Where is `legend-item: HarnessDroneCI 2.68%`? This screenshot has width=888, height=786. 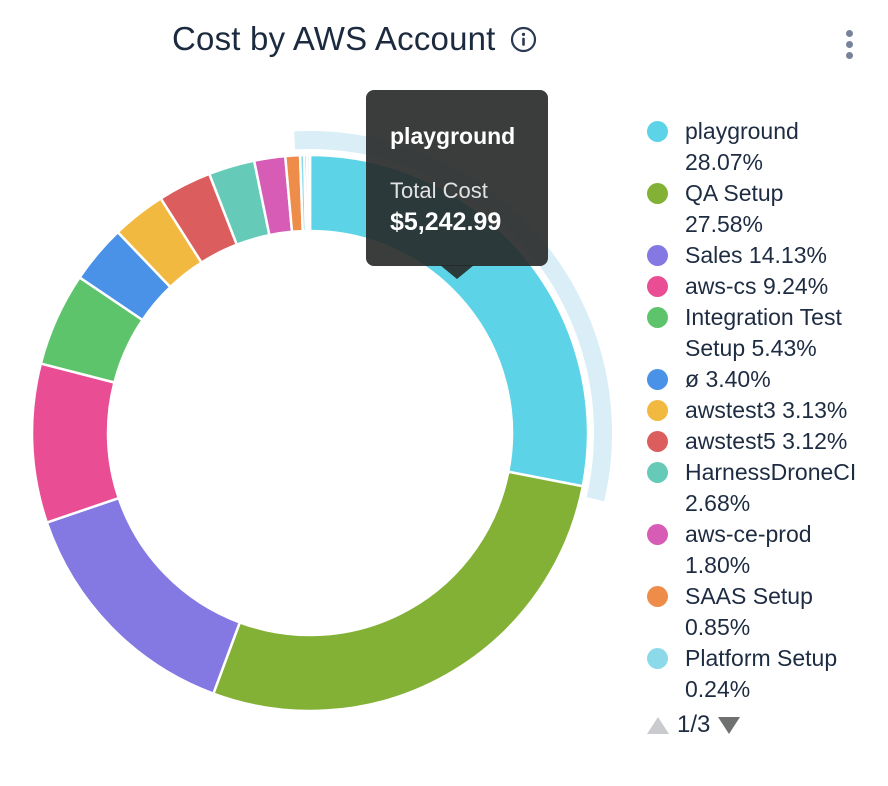 legend-item: HarnessDroneCI 2.68% is located at coordinates (764, 488).